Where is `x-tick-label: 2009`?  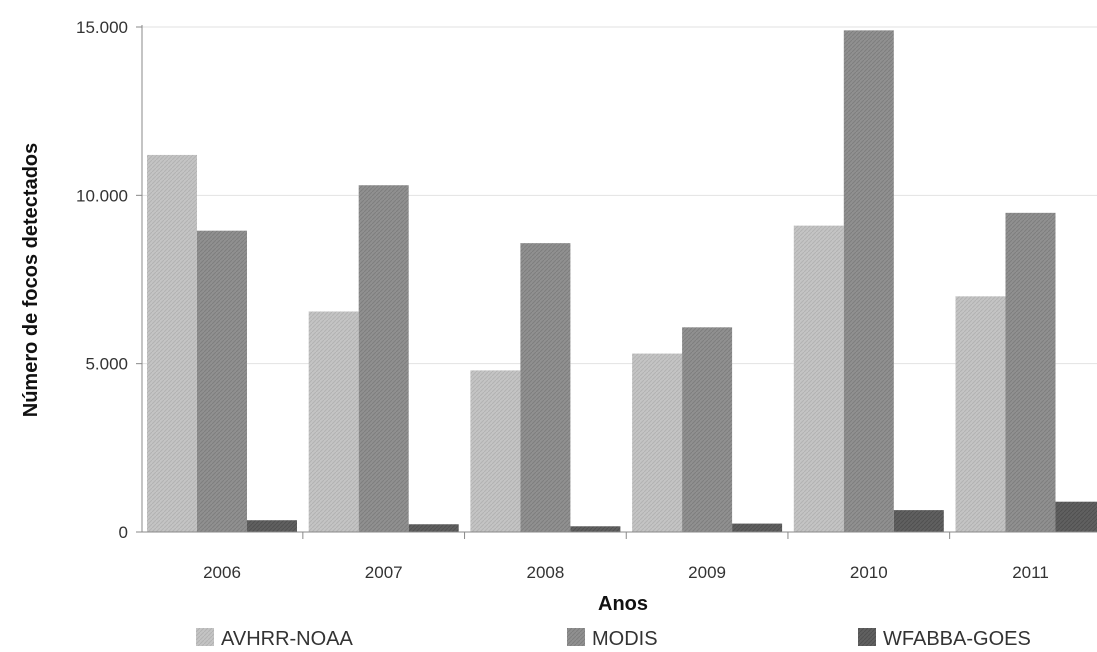 x-tick-label: 2009 is located at coordinates (707, 572).